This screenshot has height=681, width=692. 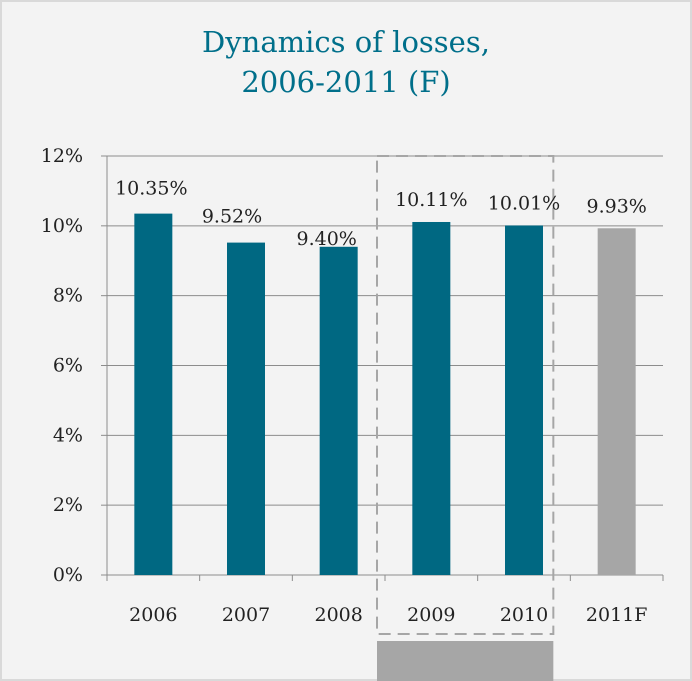 I want to click on x-tick-label: 2006, so click(x=153, y=615).